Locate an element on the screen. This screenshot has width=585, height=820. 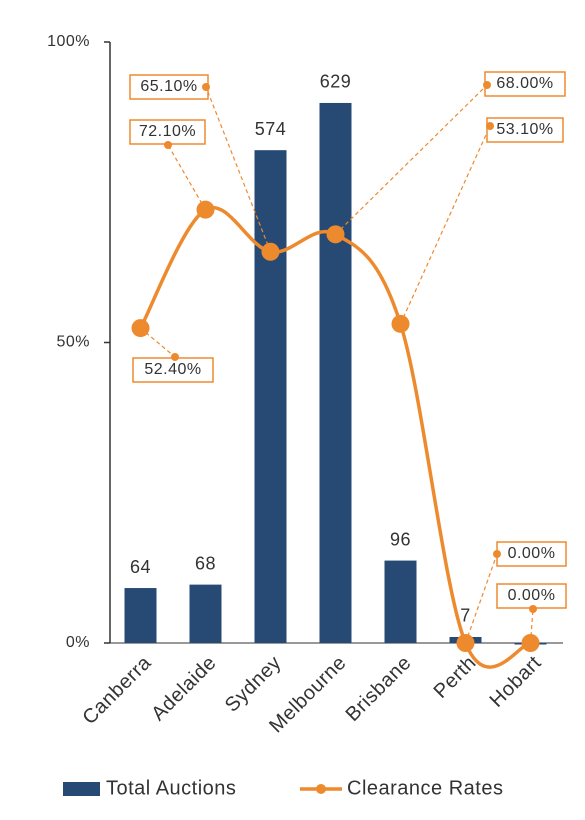
bar-label: 629 is located at coordinates (336, 82).